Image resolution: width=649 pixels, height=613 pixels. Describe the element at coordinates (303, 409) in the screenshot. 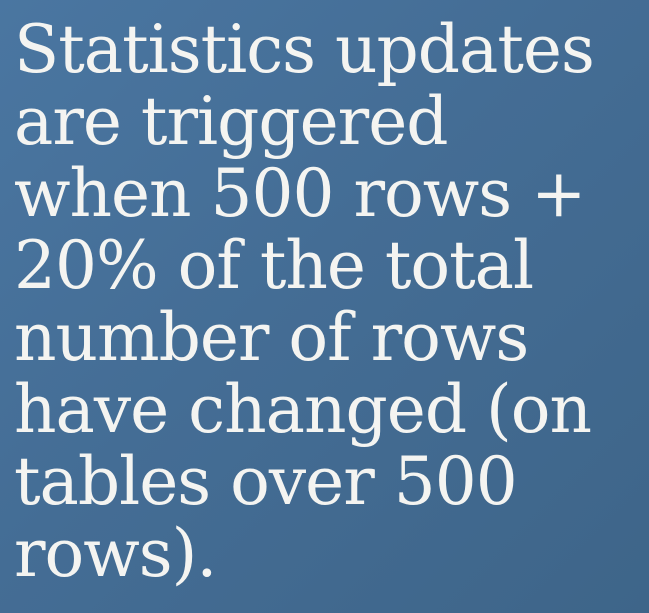

I see `slide-text-line: have changed (on` at that location.